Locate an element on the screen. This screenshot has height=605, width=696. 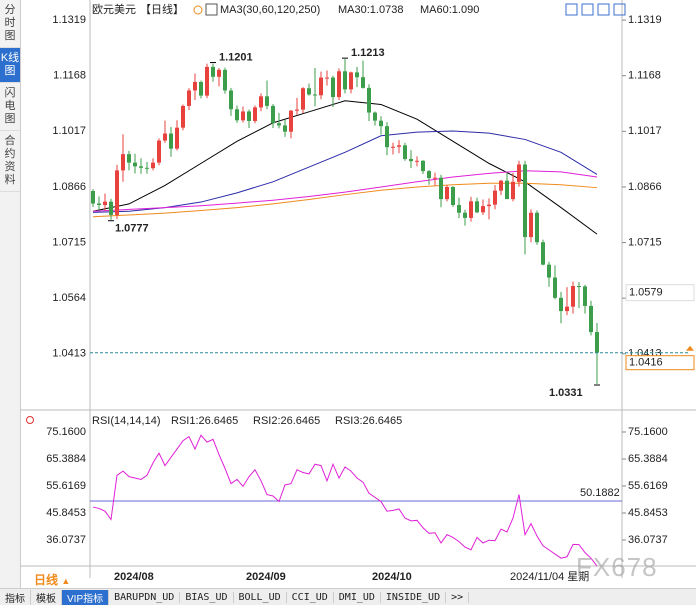
side-tab: 合约资料 is located at coordinates (10, 161).